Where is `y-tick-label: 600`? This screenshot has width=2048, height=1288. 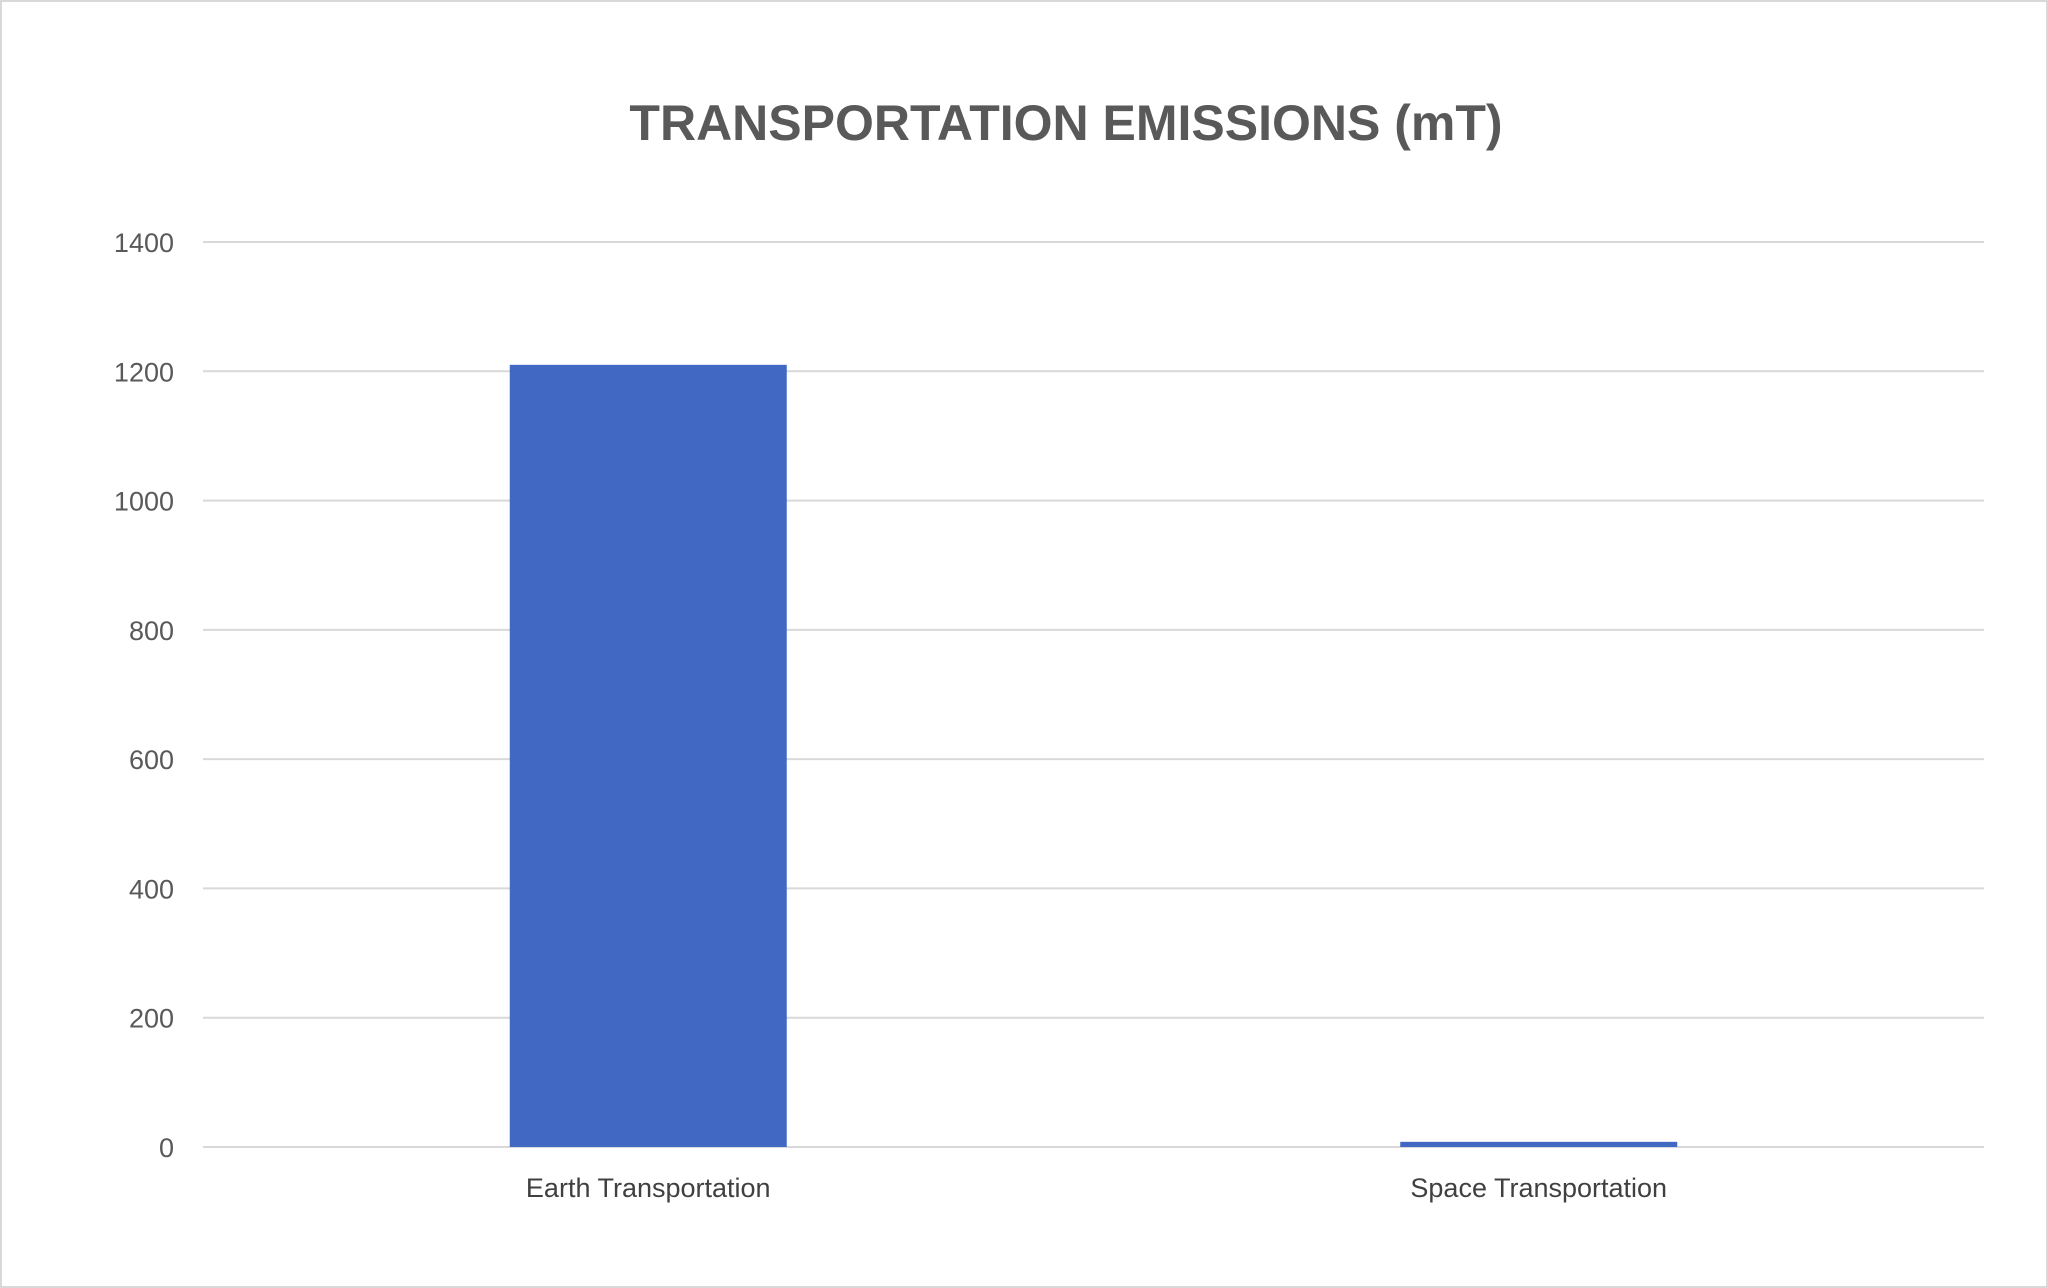 y-tick-label: 600 is located at coordinates (151, 760).